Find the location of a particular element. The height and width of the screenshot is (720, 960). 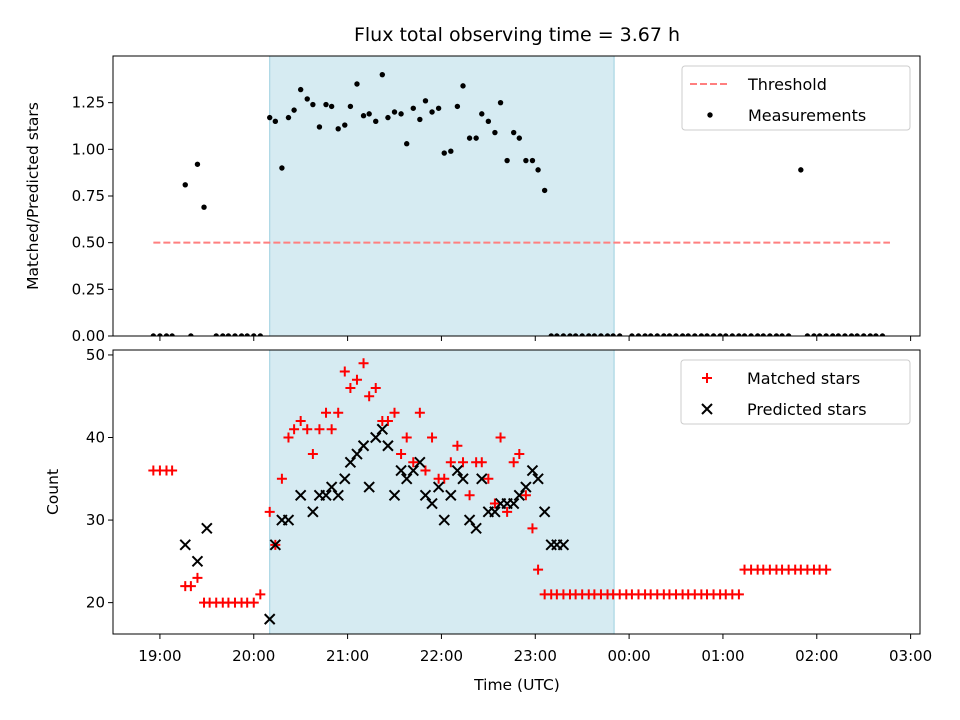

x-tick-label: 00:00 is located at coordinates (628, 656).